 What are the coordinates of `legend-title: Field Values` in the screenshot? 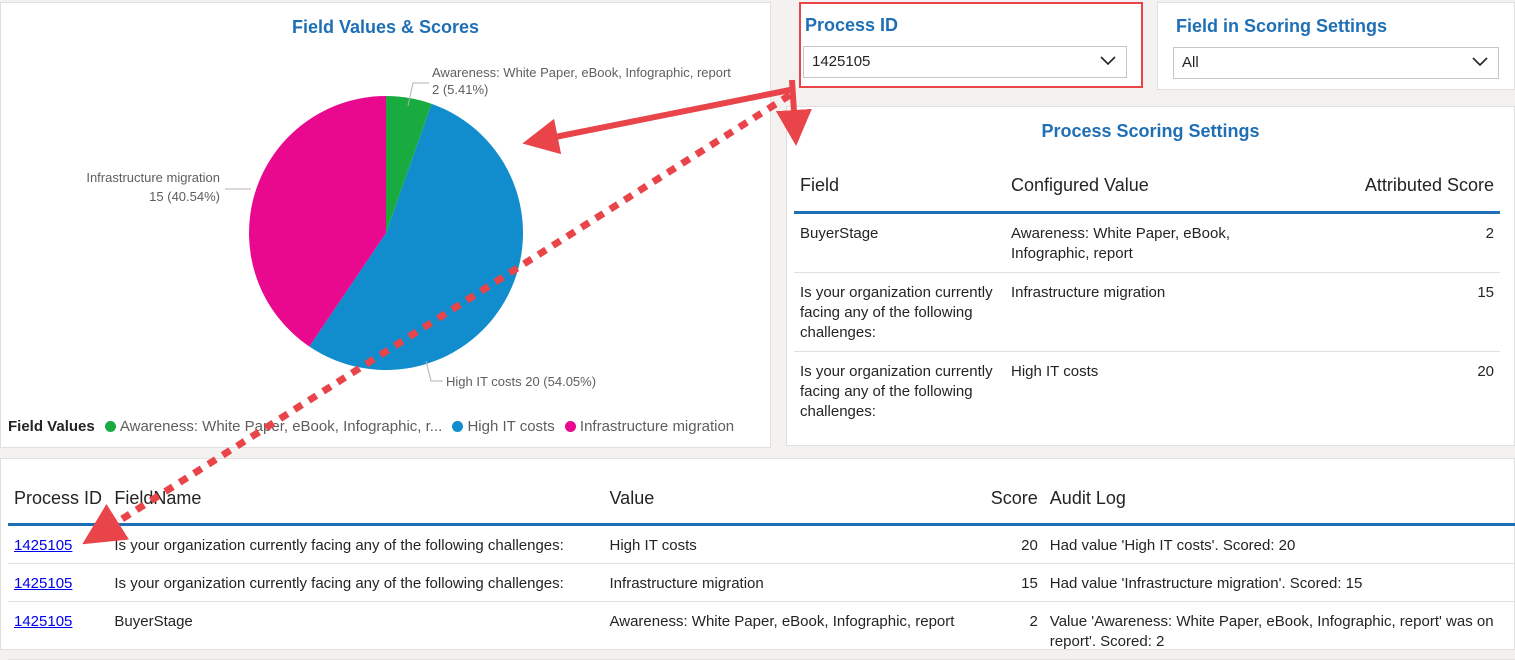 It's located at (51, 426).